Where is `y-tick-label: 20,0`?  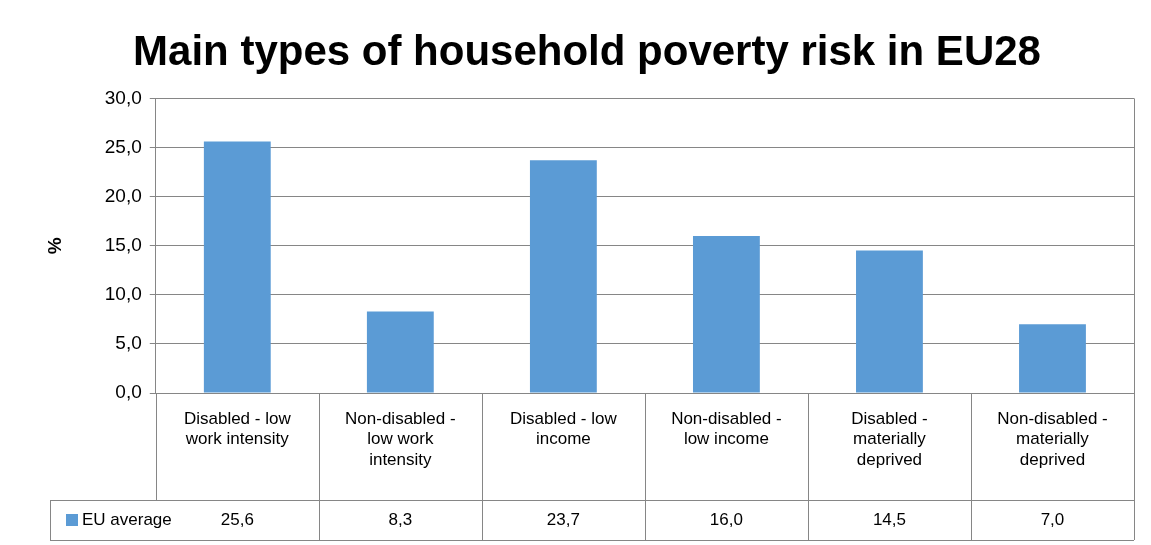
y-tick-label: 20,0 is located at coordinates (123, 195).